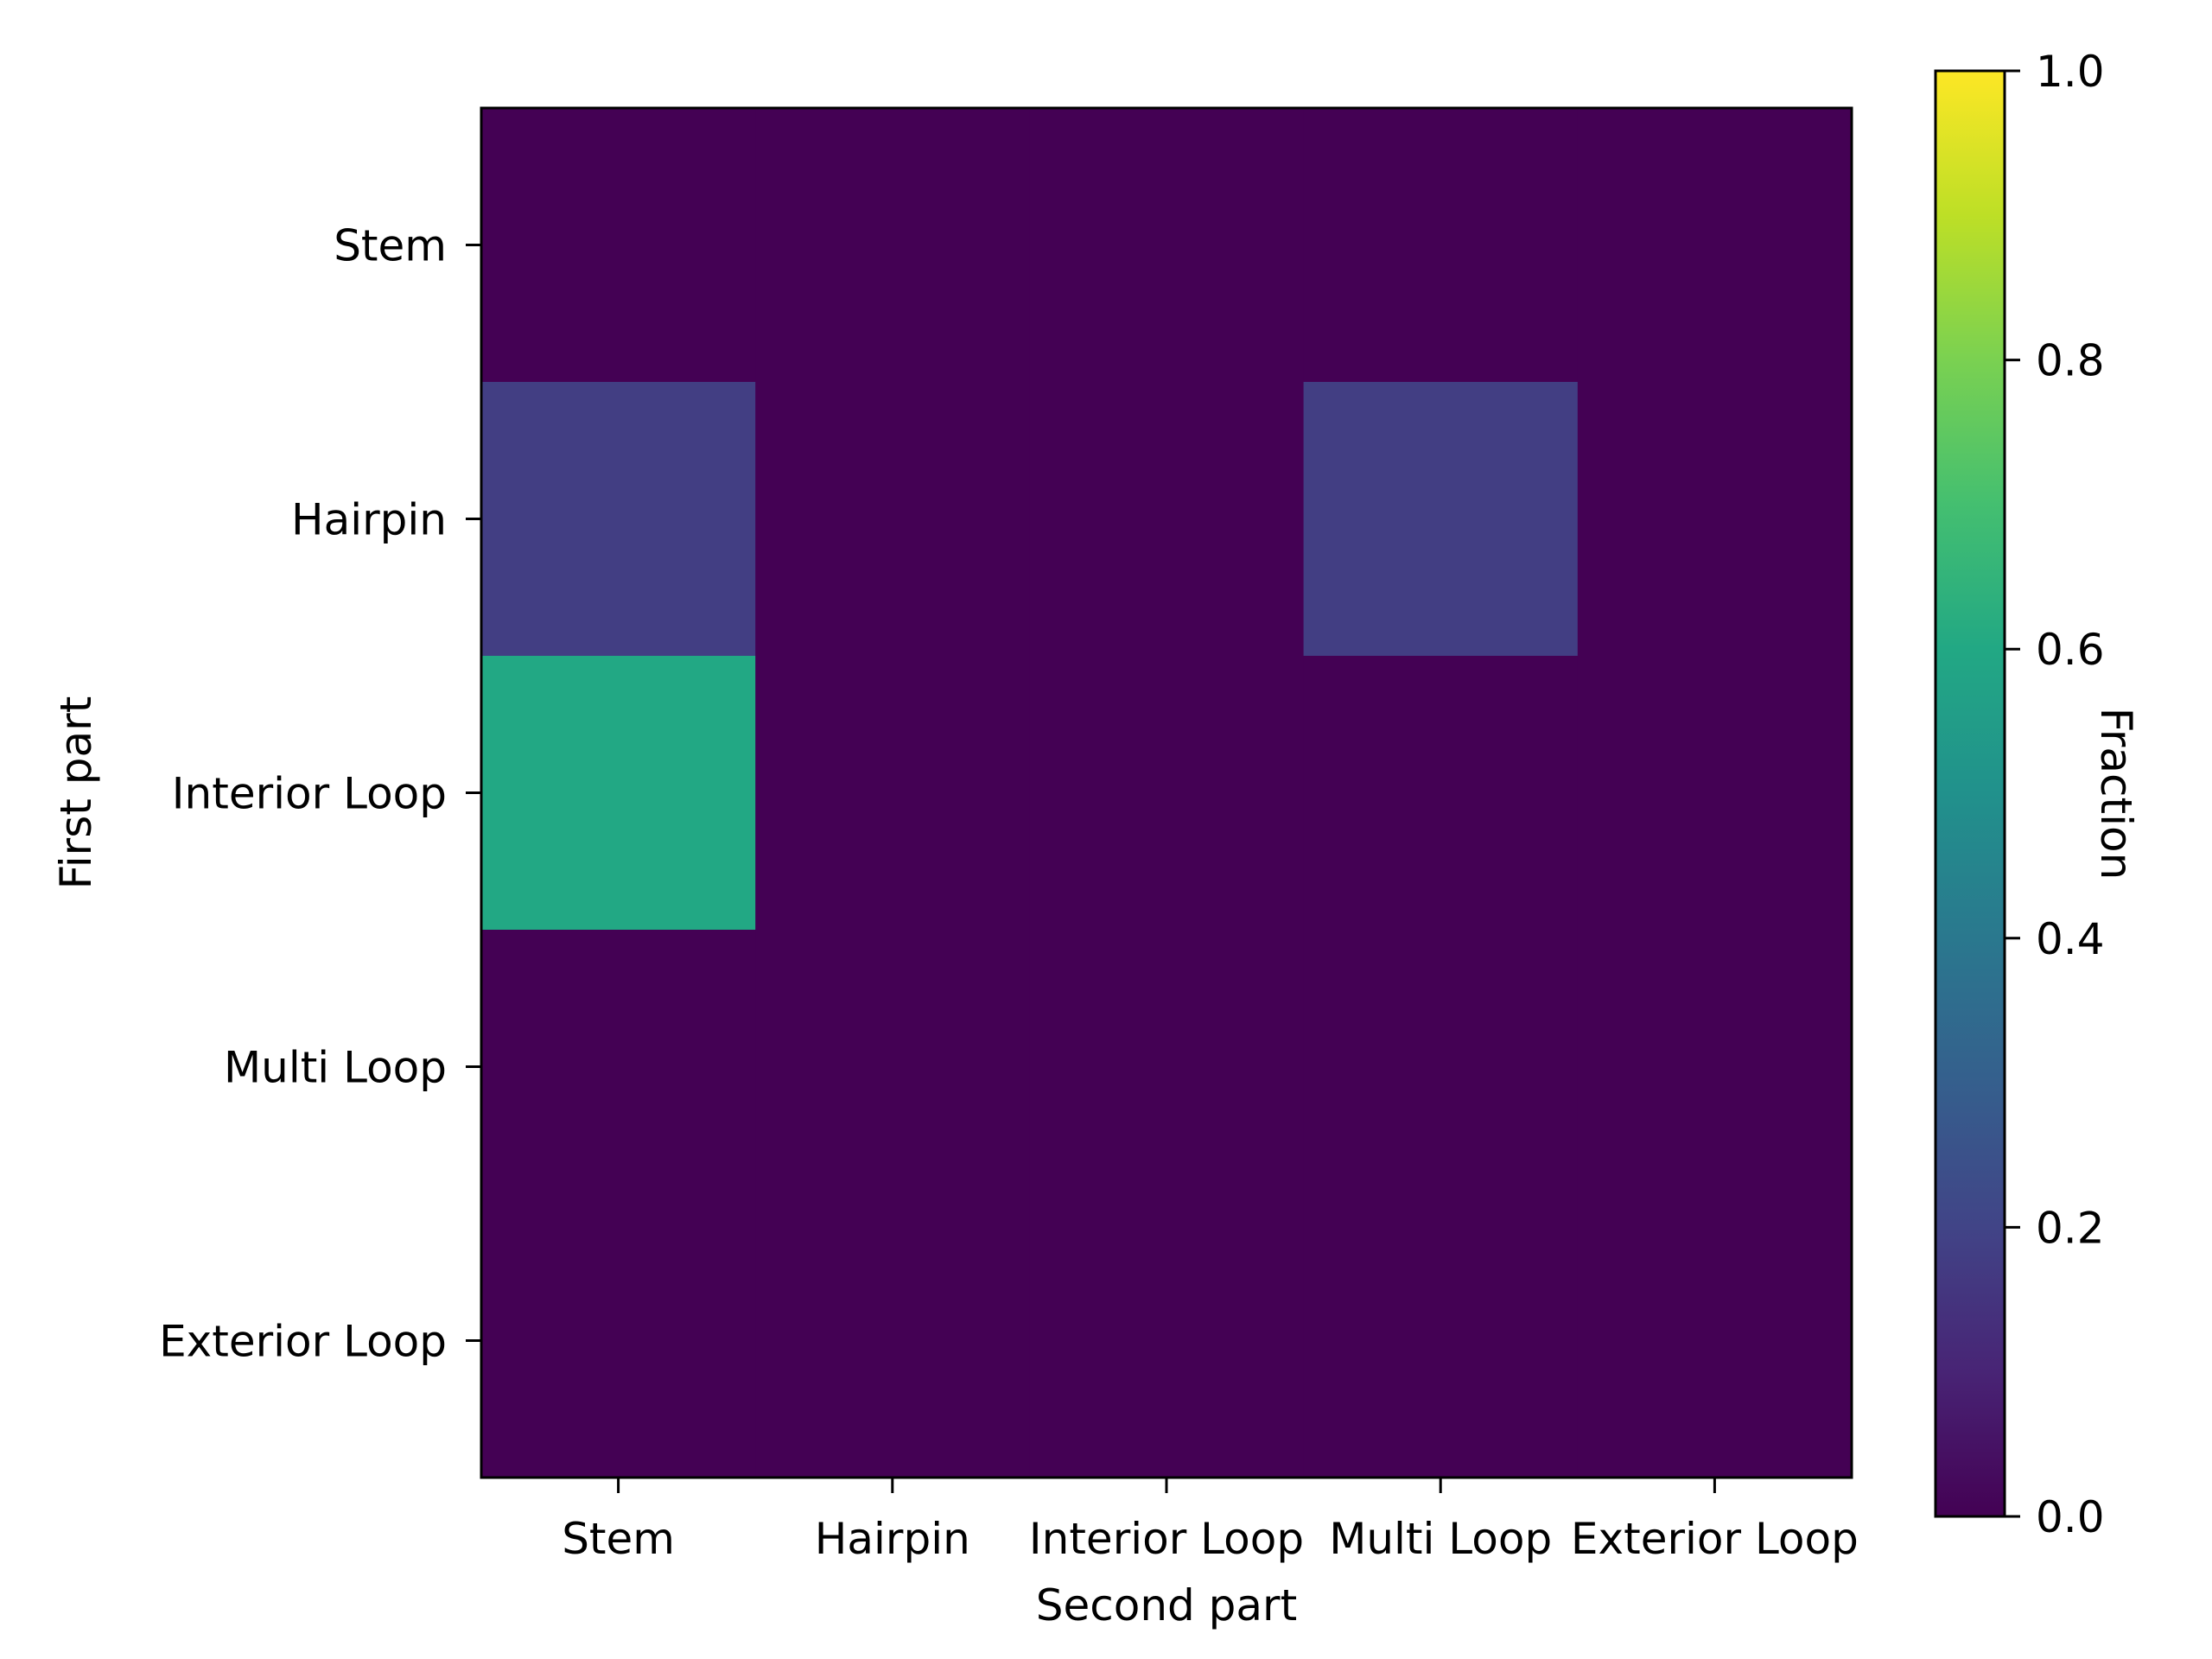 Image resolution: width=2212 pixels, height=1659 pixels. Describe the element at coordinates (2116, 794) in the screenshot. I see `colorbar-label: Fraction` at that location.